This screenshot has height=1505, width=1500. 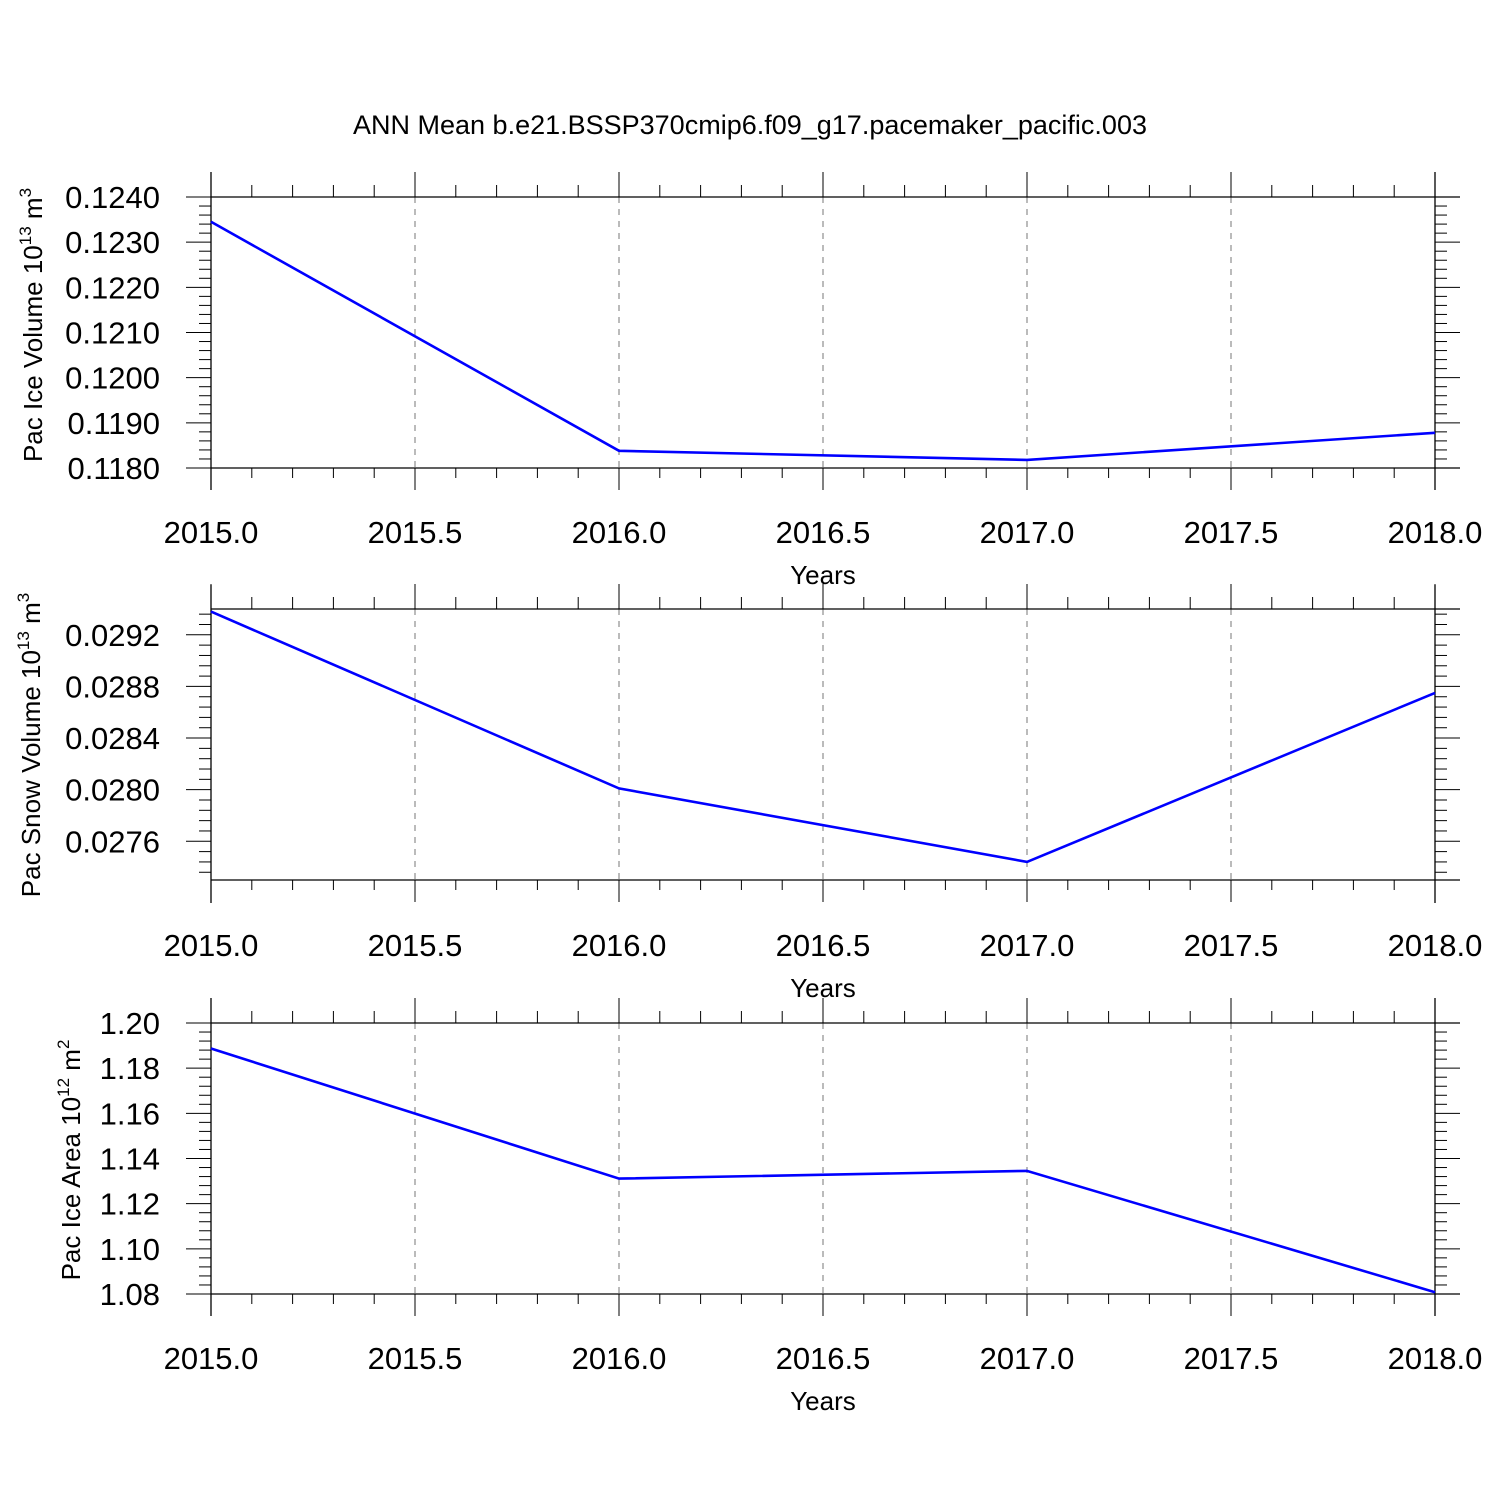 I want to click on y-tick-label: 1.18, so click(x=130, y=1068).